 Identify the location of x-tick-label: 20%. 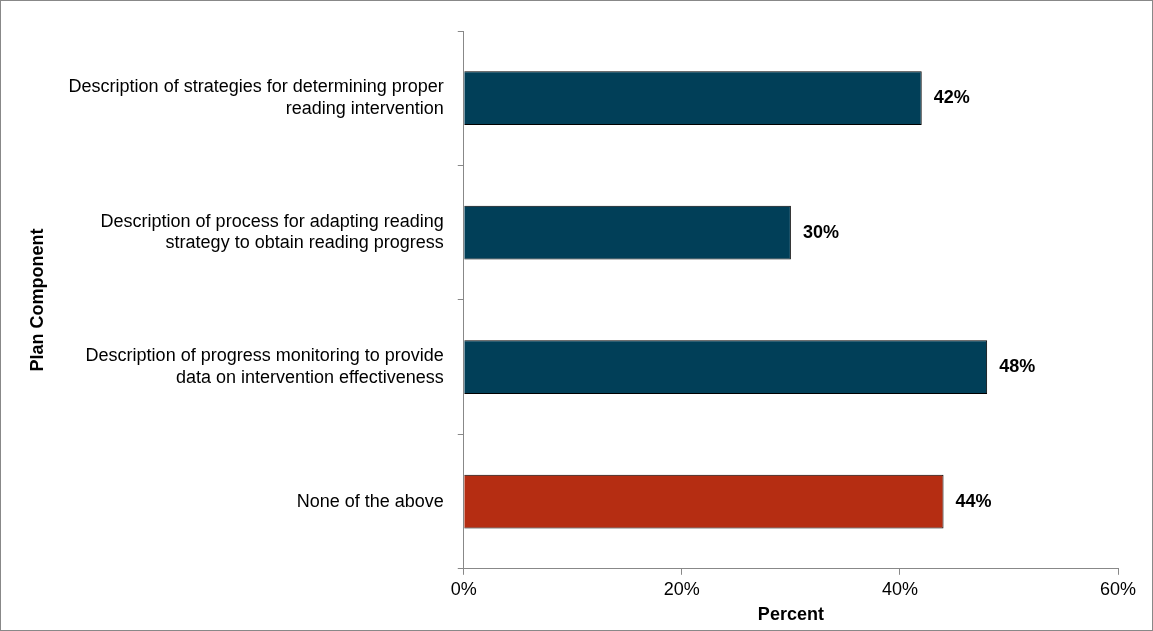
(681, 588).